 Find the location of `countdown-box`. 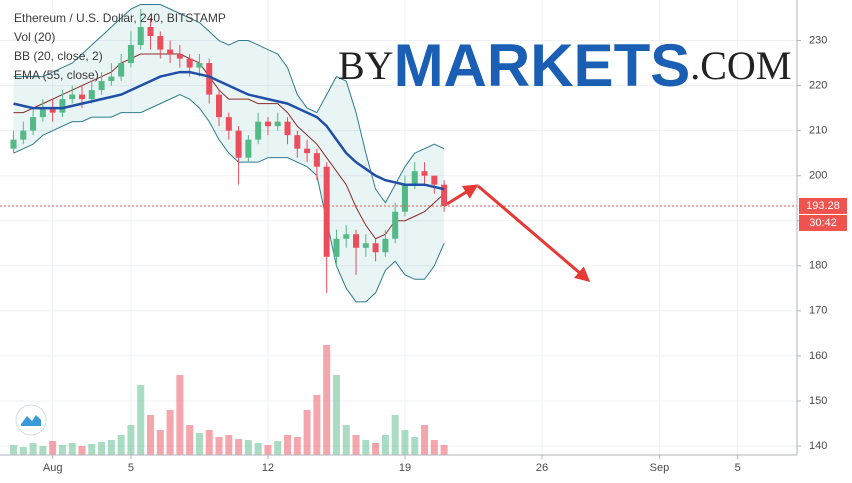

countdown-box is located at coordinates (823, 222).